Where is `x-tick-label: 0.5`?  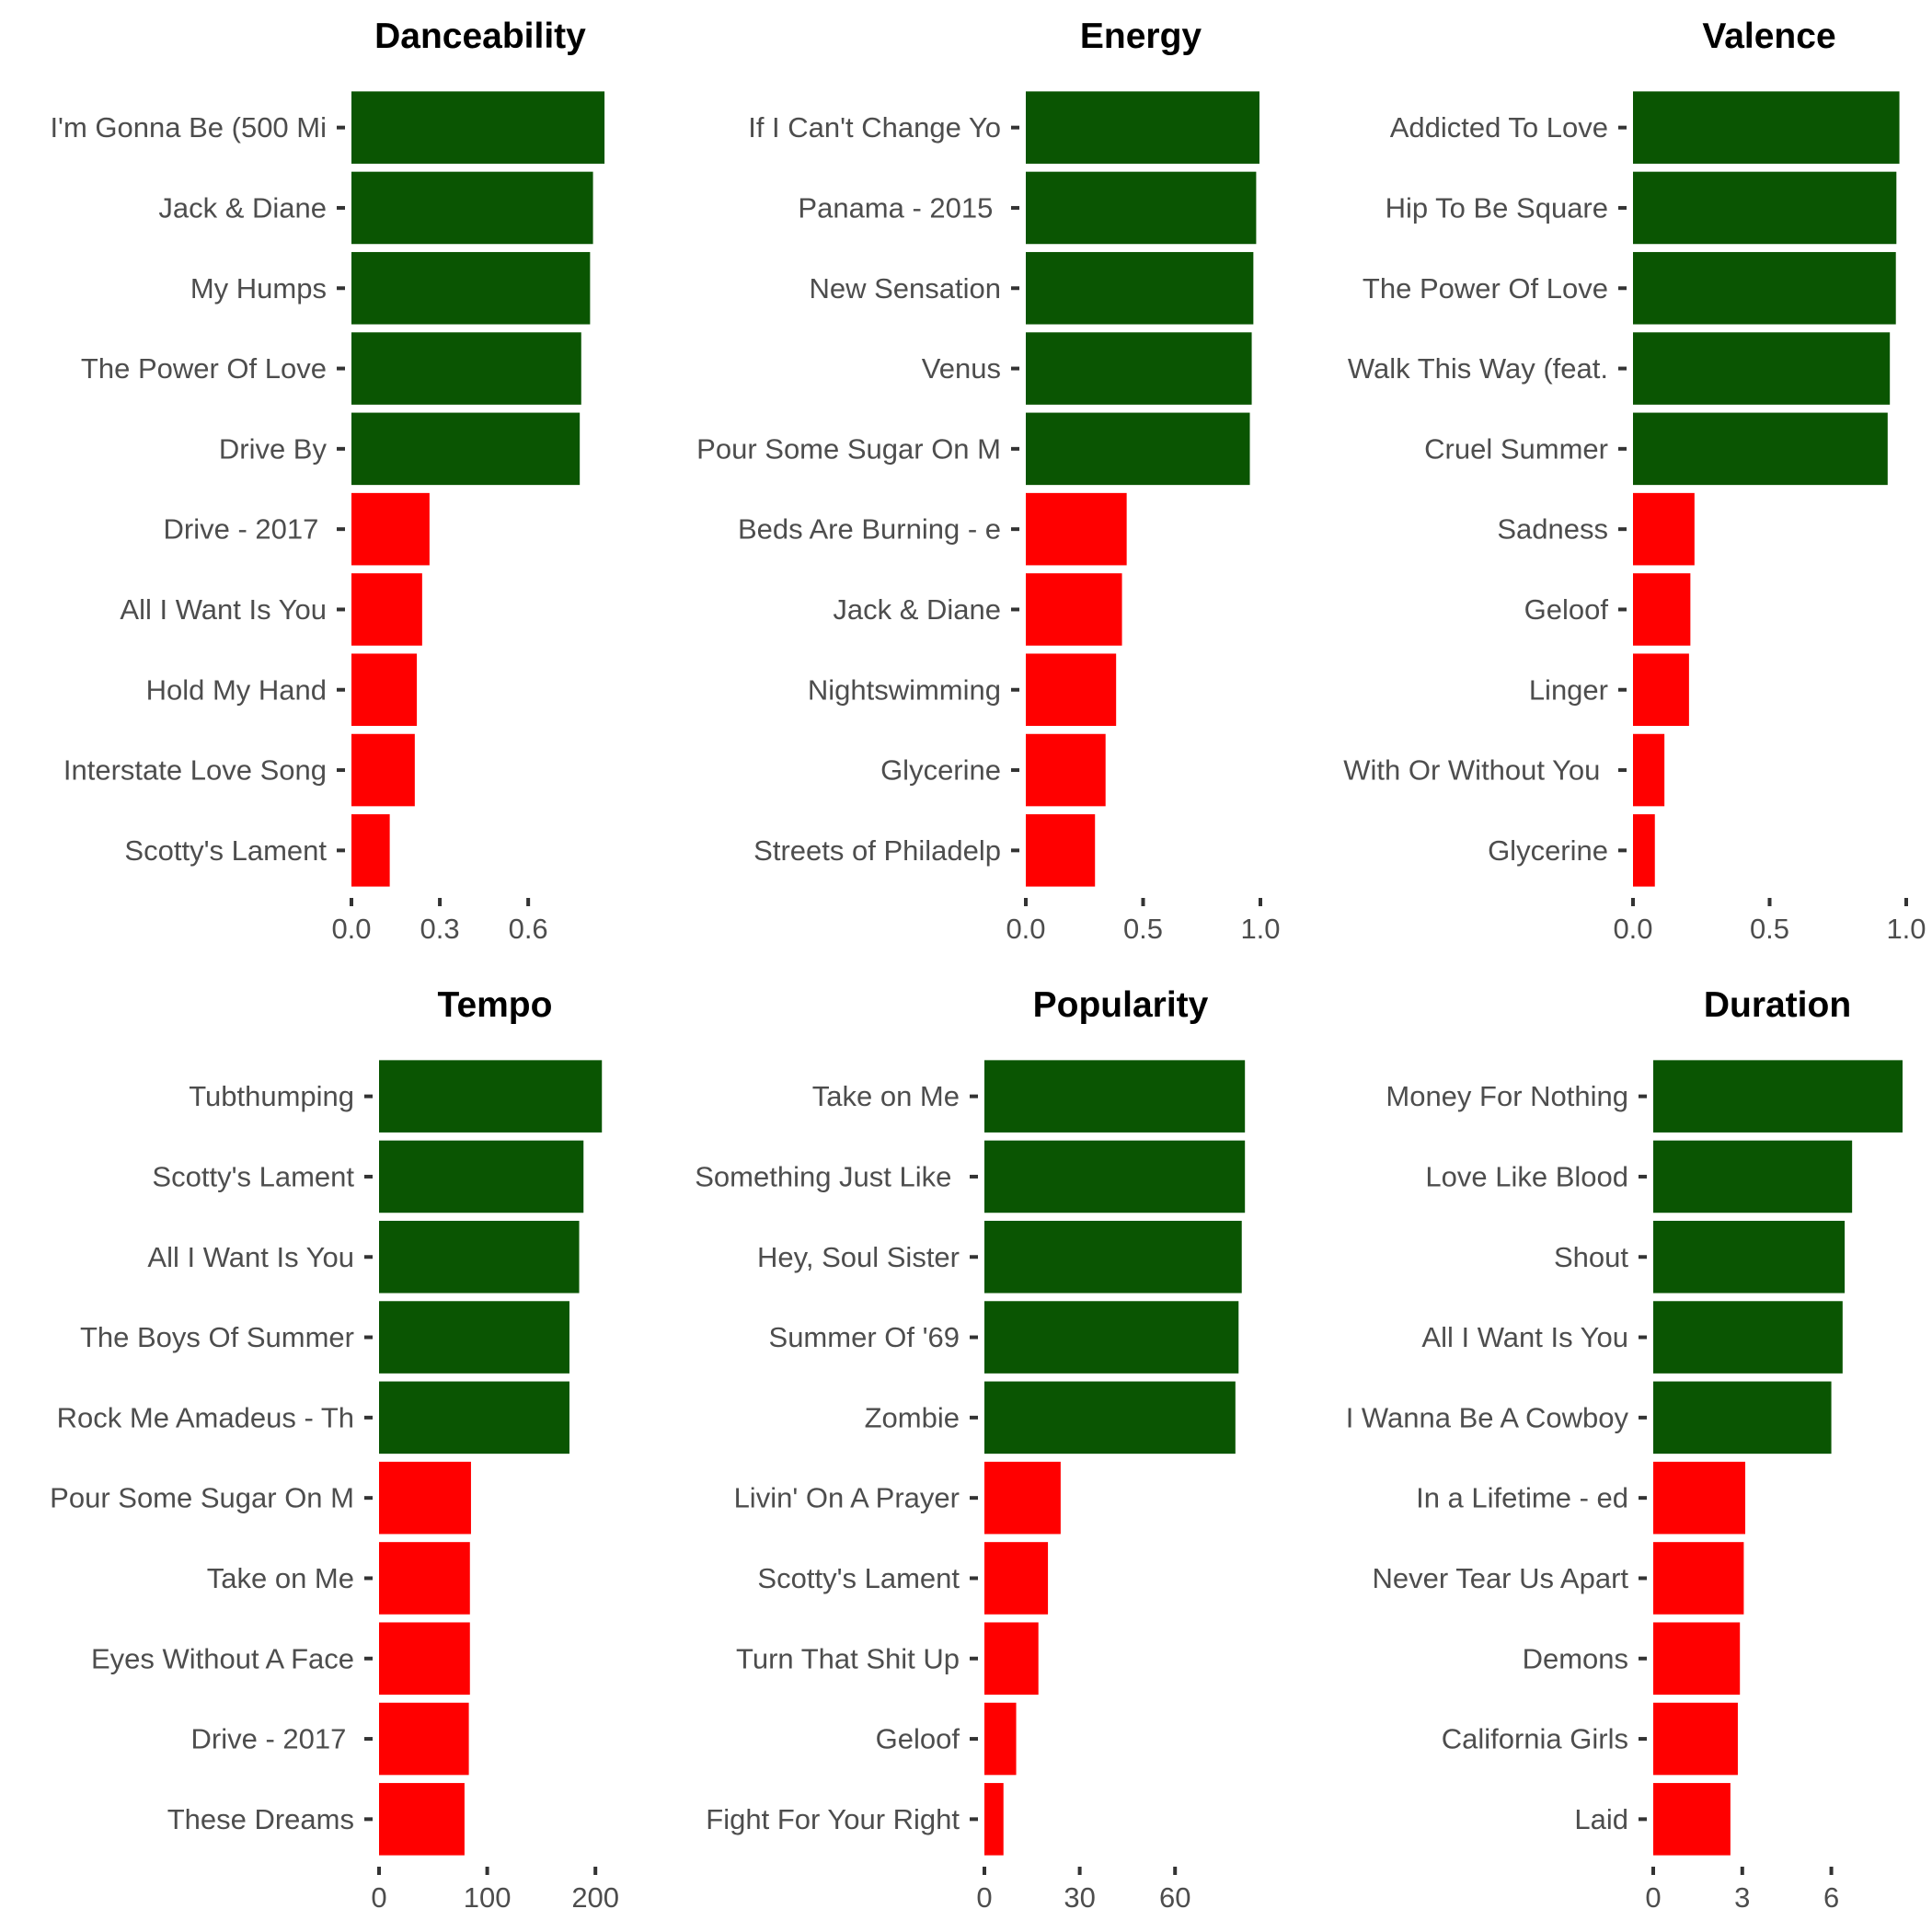
x-tick-label: 0.5 is located at coordinates (1143, 929).